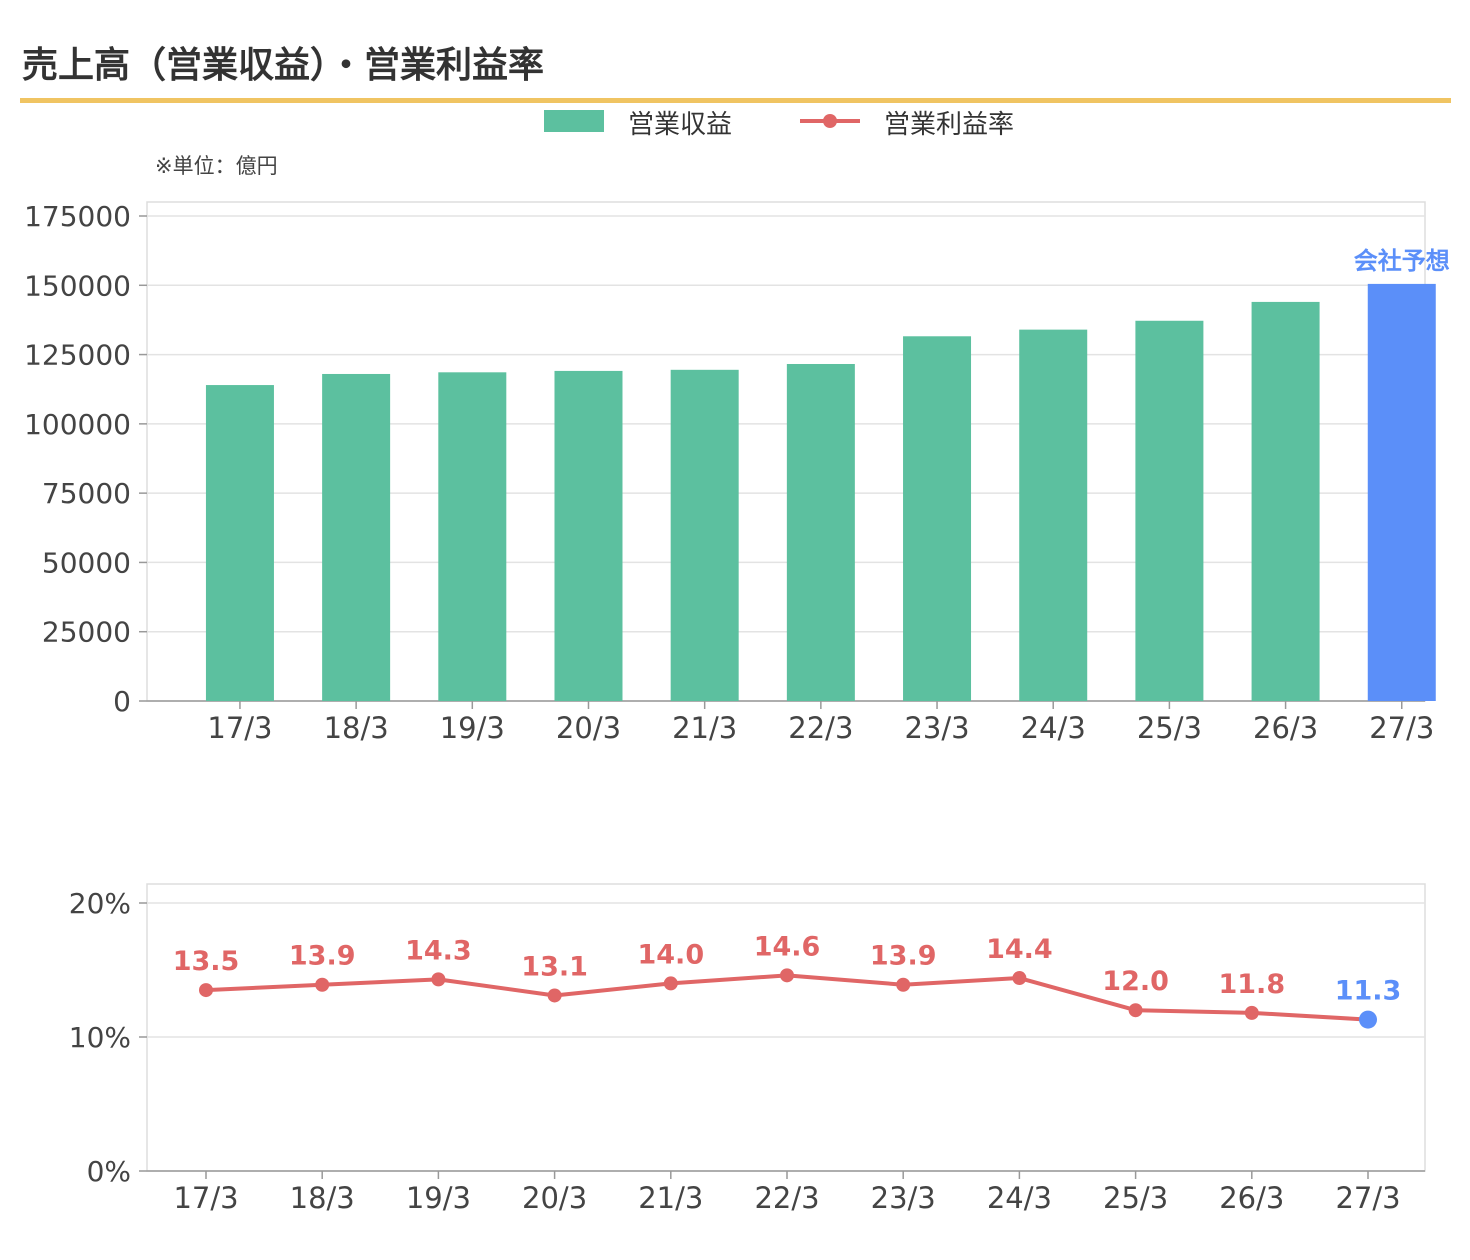  What do you see at coordinates (283, 65) in the screenshot?
I see `page-title: 売上高（営業収益）・営業利益率` at bounding box center [283, 65].